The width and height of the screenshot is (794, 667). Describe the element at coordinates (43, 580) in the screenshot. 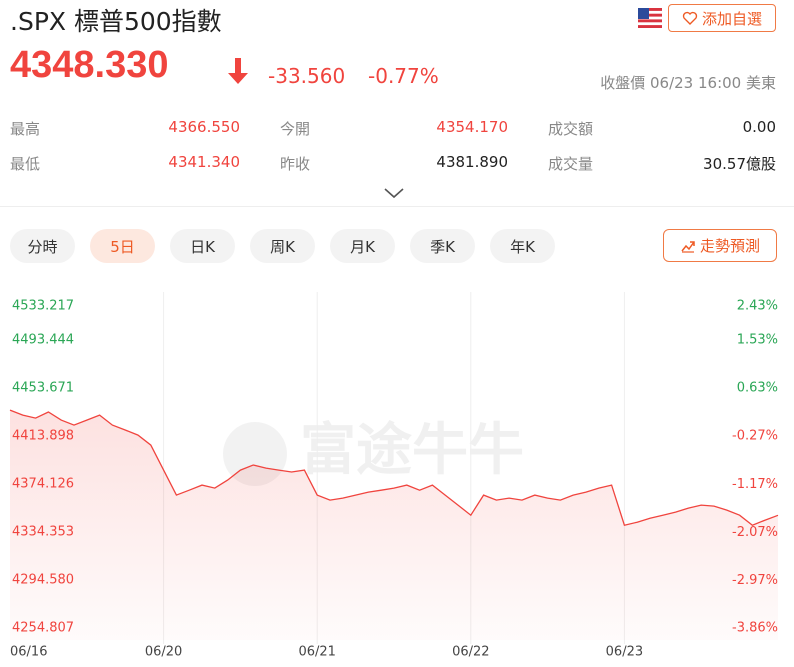

I see `y-tick-label: 4294.580` at that location.